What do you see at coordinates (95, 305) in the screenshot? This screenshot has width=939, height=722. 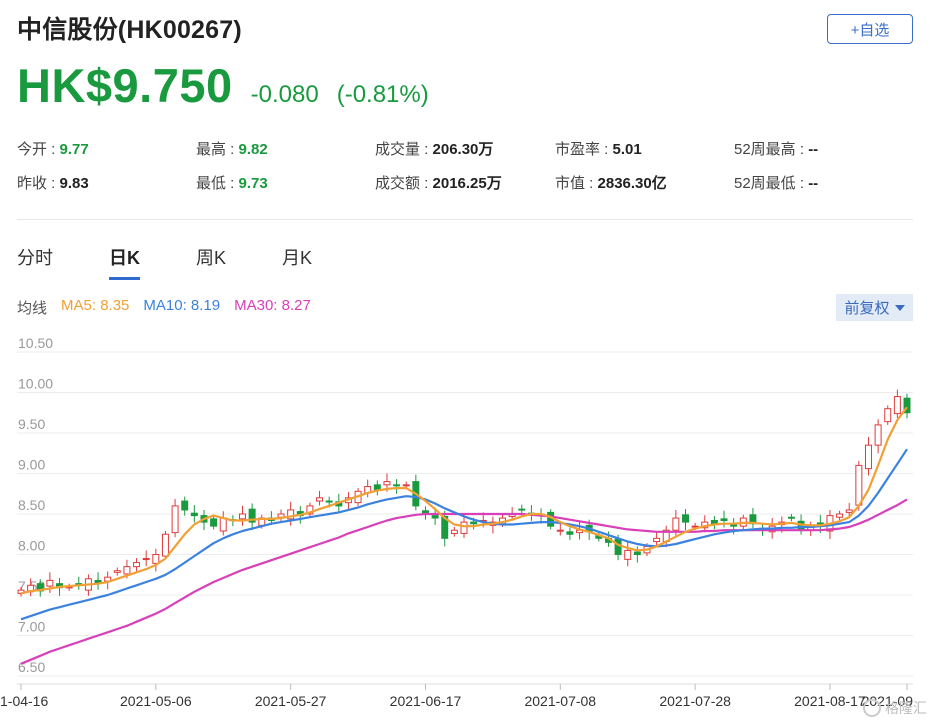 I see `ma5-value: MA5: 8.35` at bounding box center [95, 305].